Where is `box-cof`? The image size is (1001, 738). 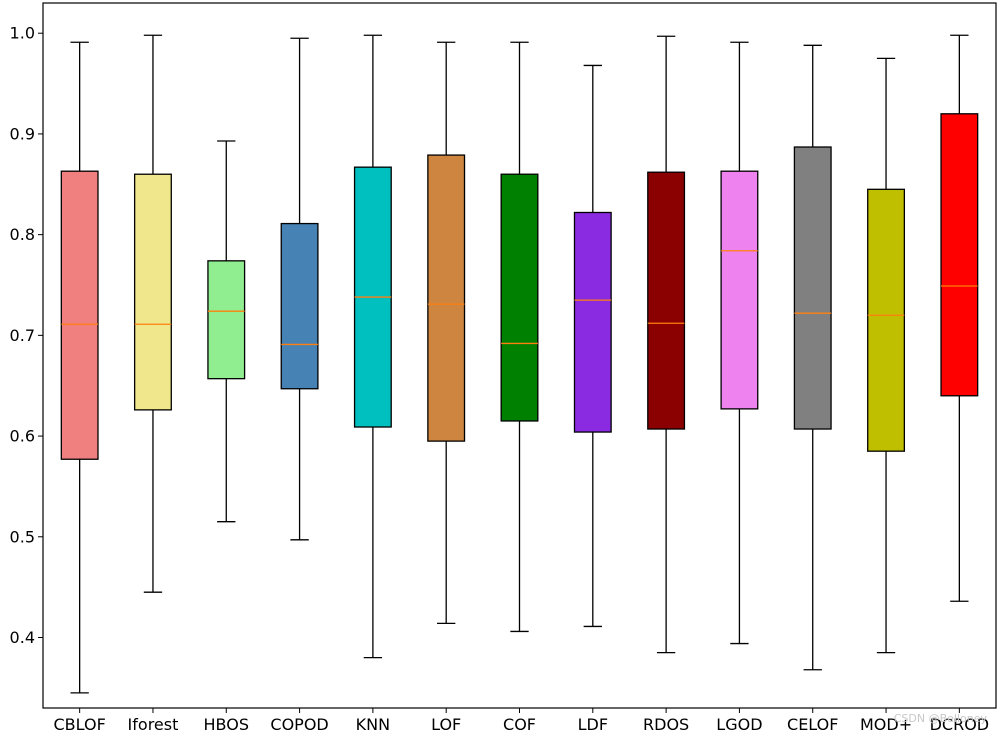
box-cof is located at coordinates (519, 297).